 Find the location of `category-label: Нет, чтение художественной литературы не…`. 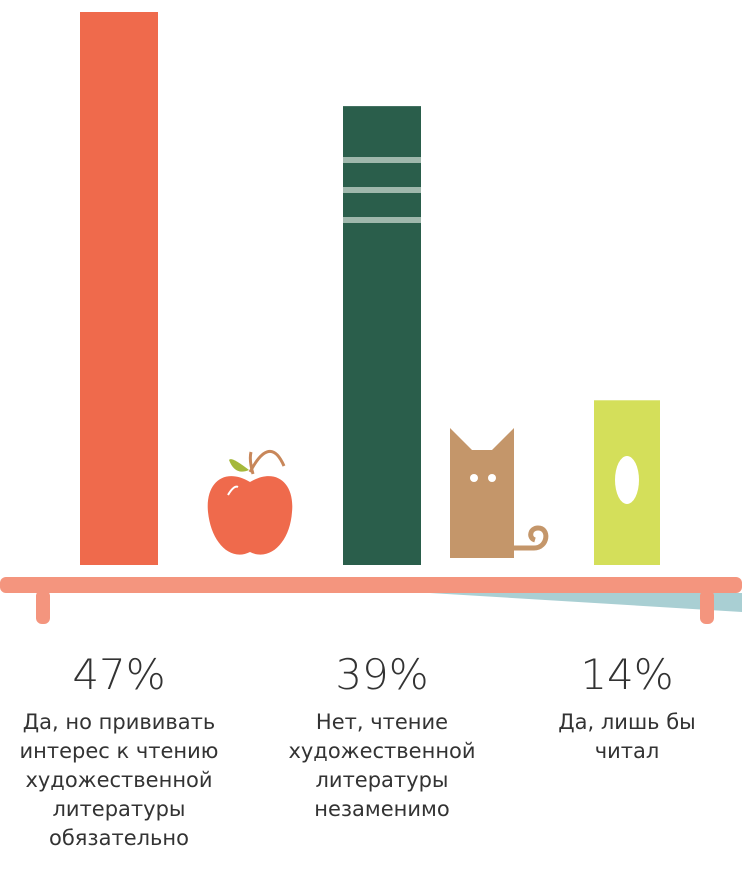

category-label: Нет, чтение художественной литературы не… is located at coordinates (382, 765).